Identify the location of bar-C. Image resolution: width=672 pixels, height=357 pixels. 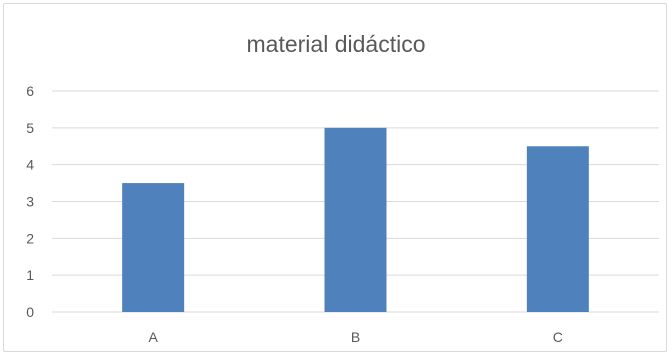
(557, 229).